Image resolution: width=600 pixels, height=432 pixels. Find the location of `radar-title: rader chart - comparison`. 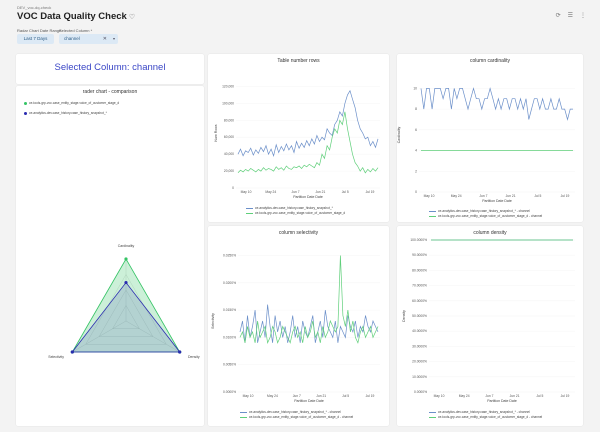

radar-title: rader chart - comparison is located at coordinates (110, 92).